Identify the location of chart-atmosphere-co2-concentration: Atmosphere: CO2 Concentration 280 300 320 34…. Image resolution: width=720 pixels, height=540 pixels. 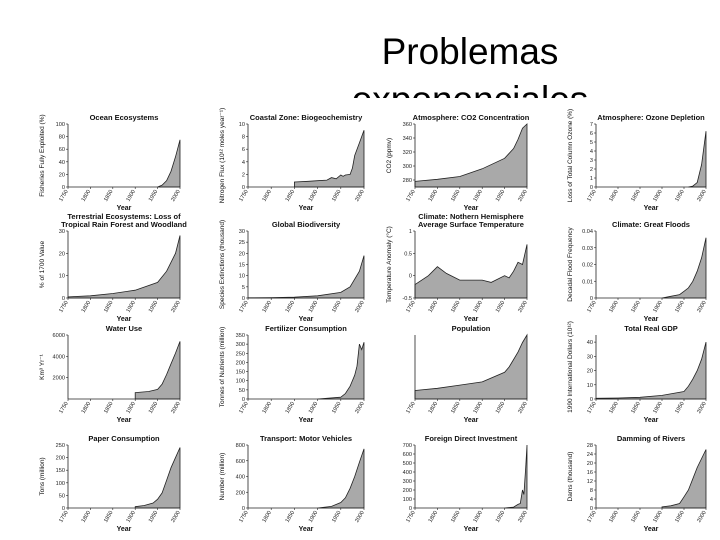
(458, 162).